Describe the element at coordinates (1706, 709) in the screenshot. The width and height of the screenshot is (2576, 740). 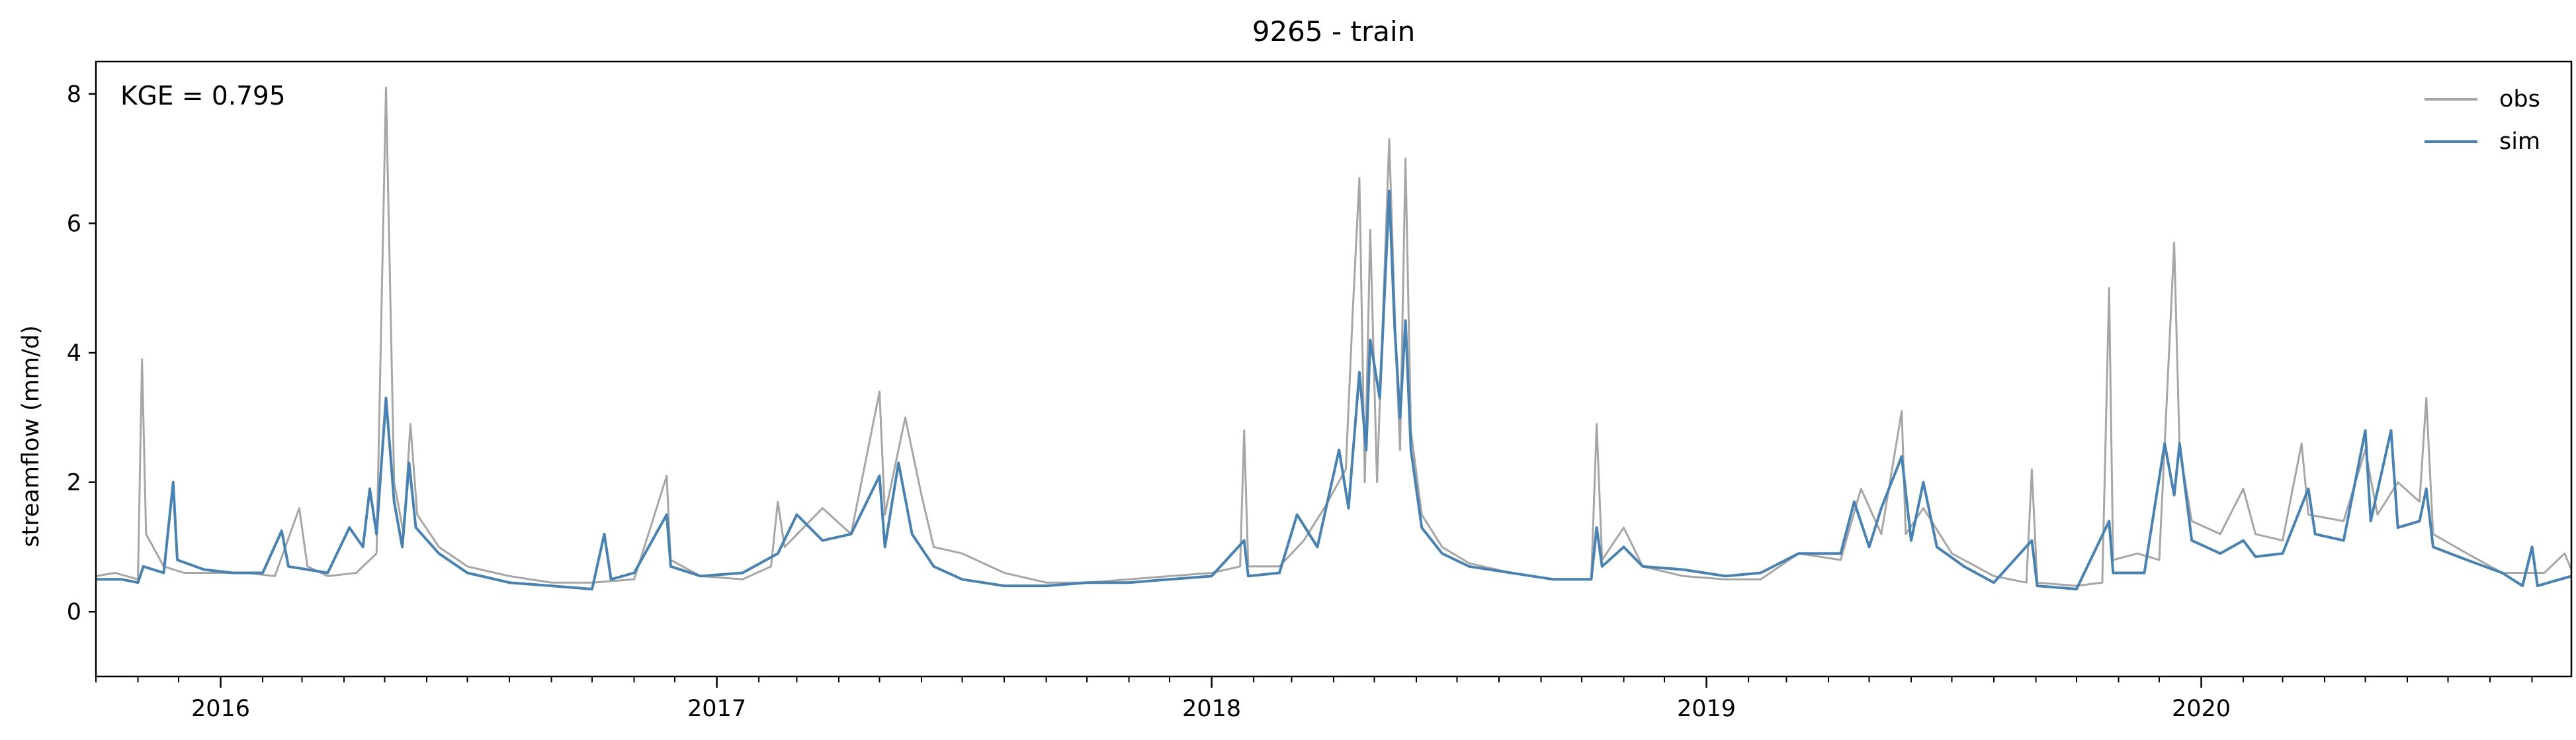
I see `x-tick-label: 2019` at that location.